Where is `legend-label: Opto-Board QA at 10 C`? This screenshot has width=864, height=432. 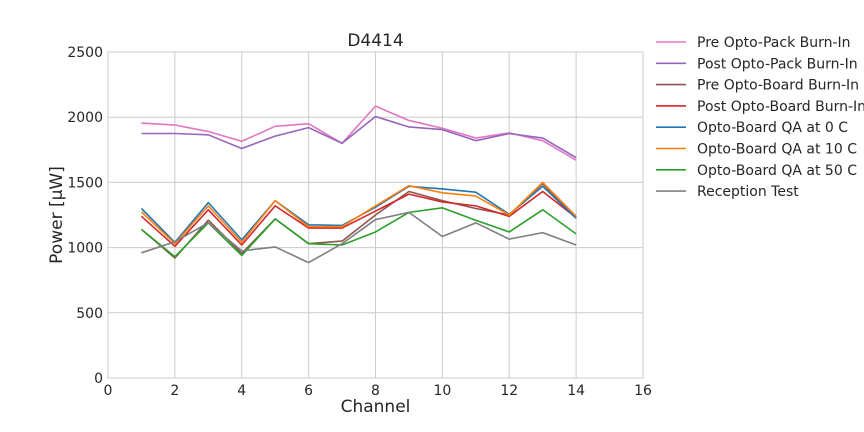 legend-label: Opto-Board QA at 10 C is located at coordinates (777, 150).